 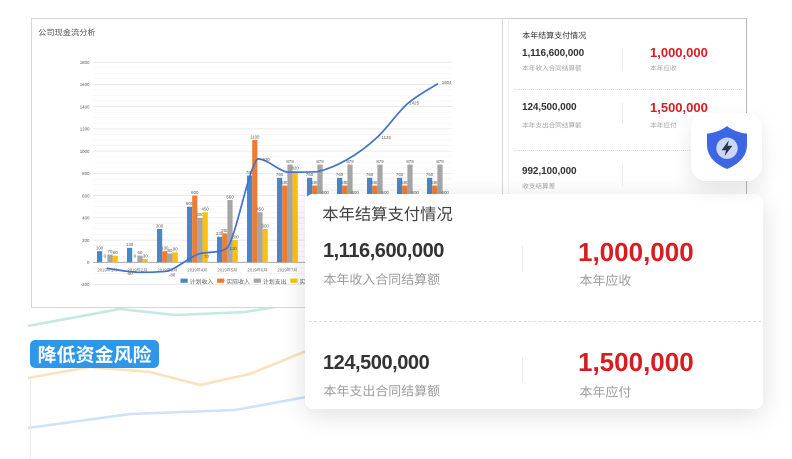 What do you see at coordinates (175, 249) in the screenshot?
I see `svg-text: 90` at bounding box center [175, 249].